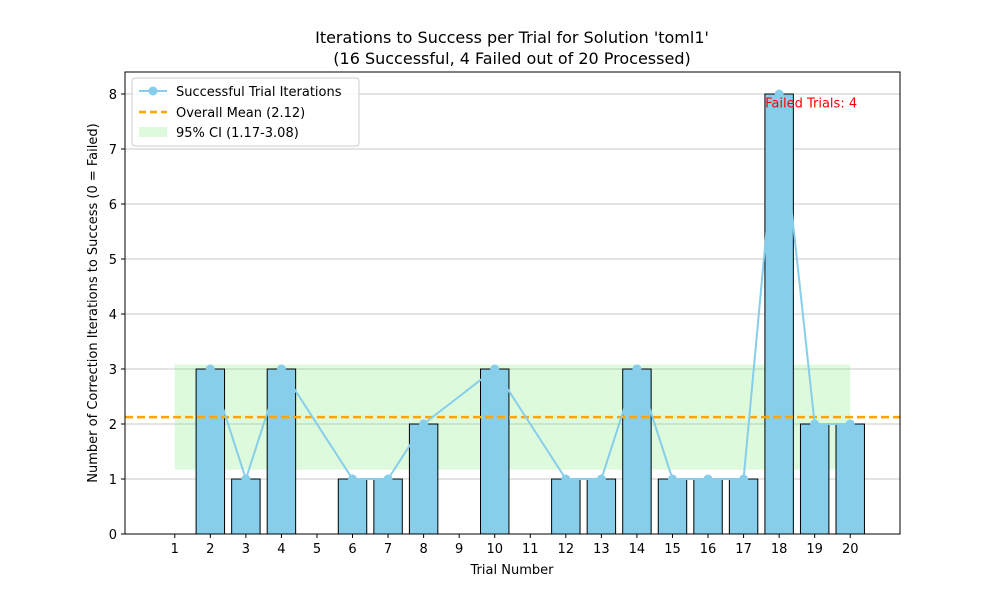 The height and width of the screenshot is (600, 1000). What do you see at coordinates (113, 205) in the screenshot?
I see `y-tick-label: 6` at bounding box center [113, 205].